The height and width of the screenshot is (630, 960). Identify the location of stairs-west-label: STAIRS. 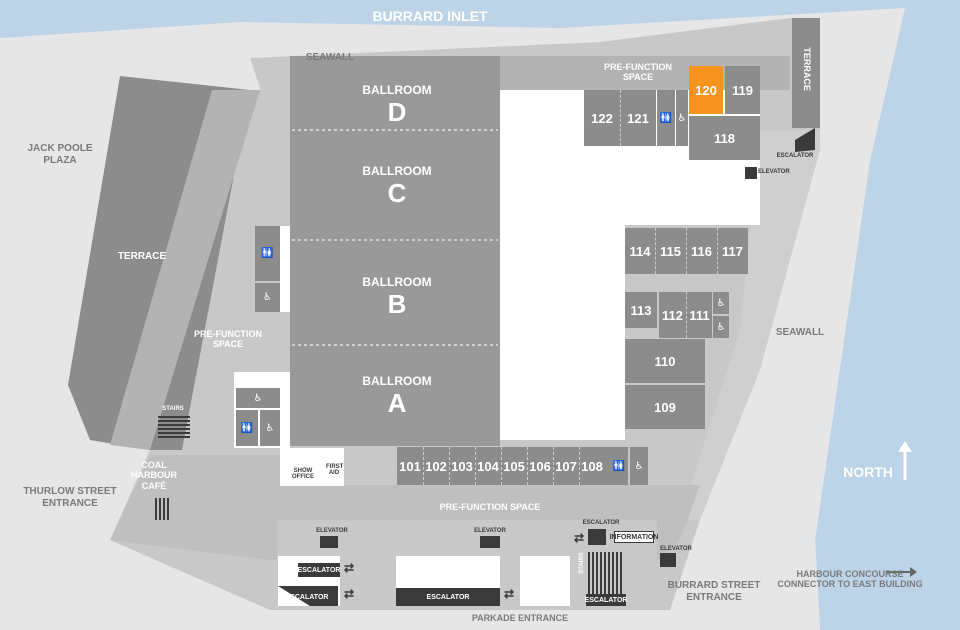
(173, 409).